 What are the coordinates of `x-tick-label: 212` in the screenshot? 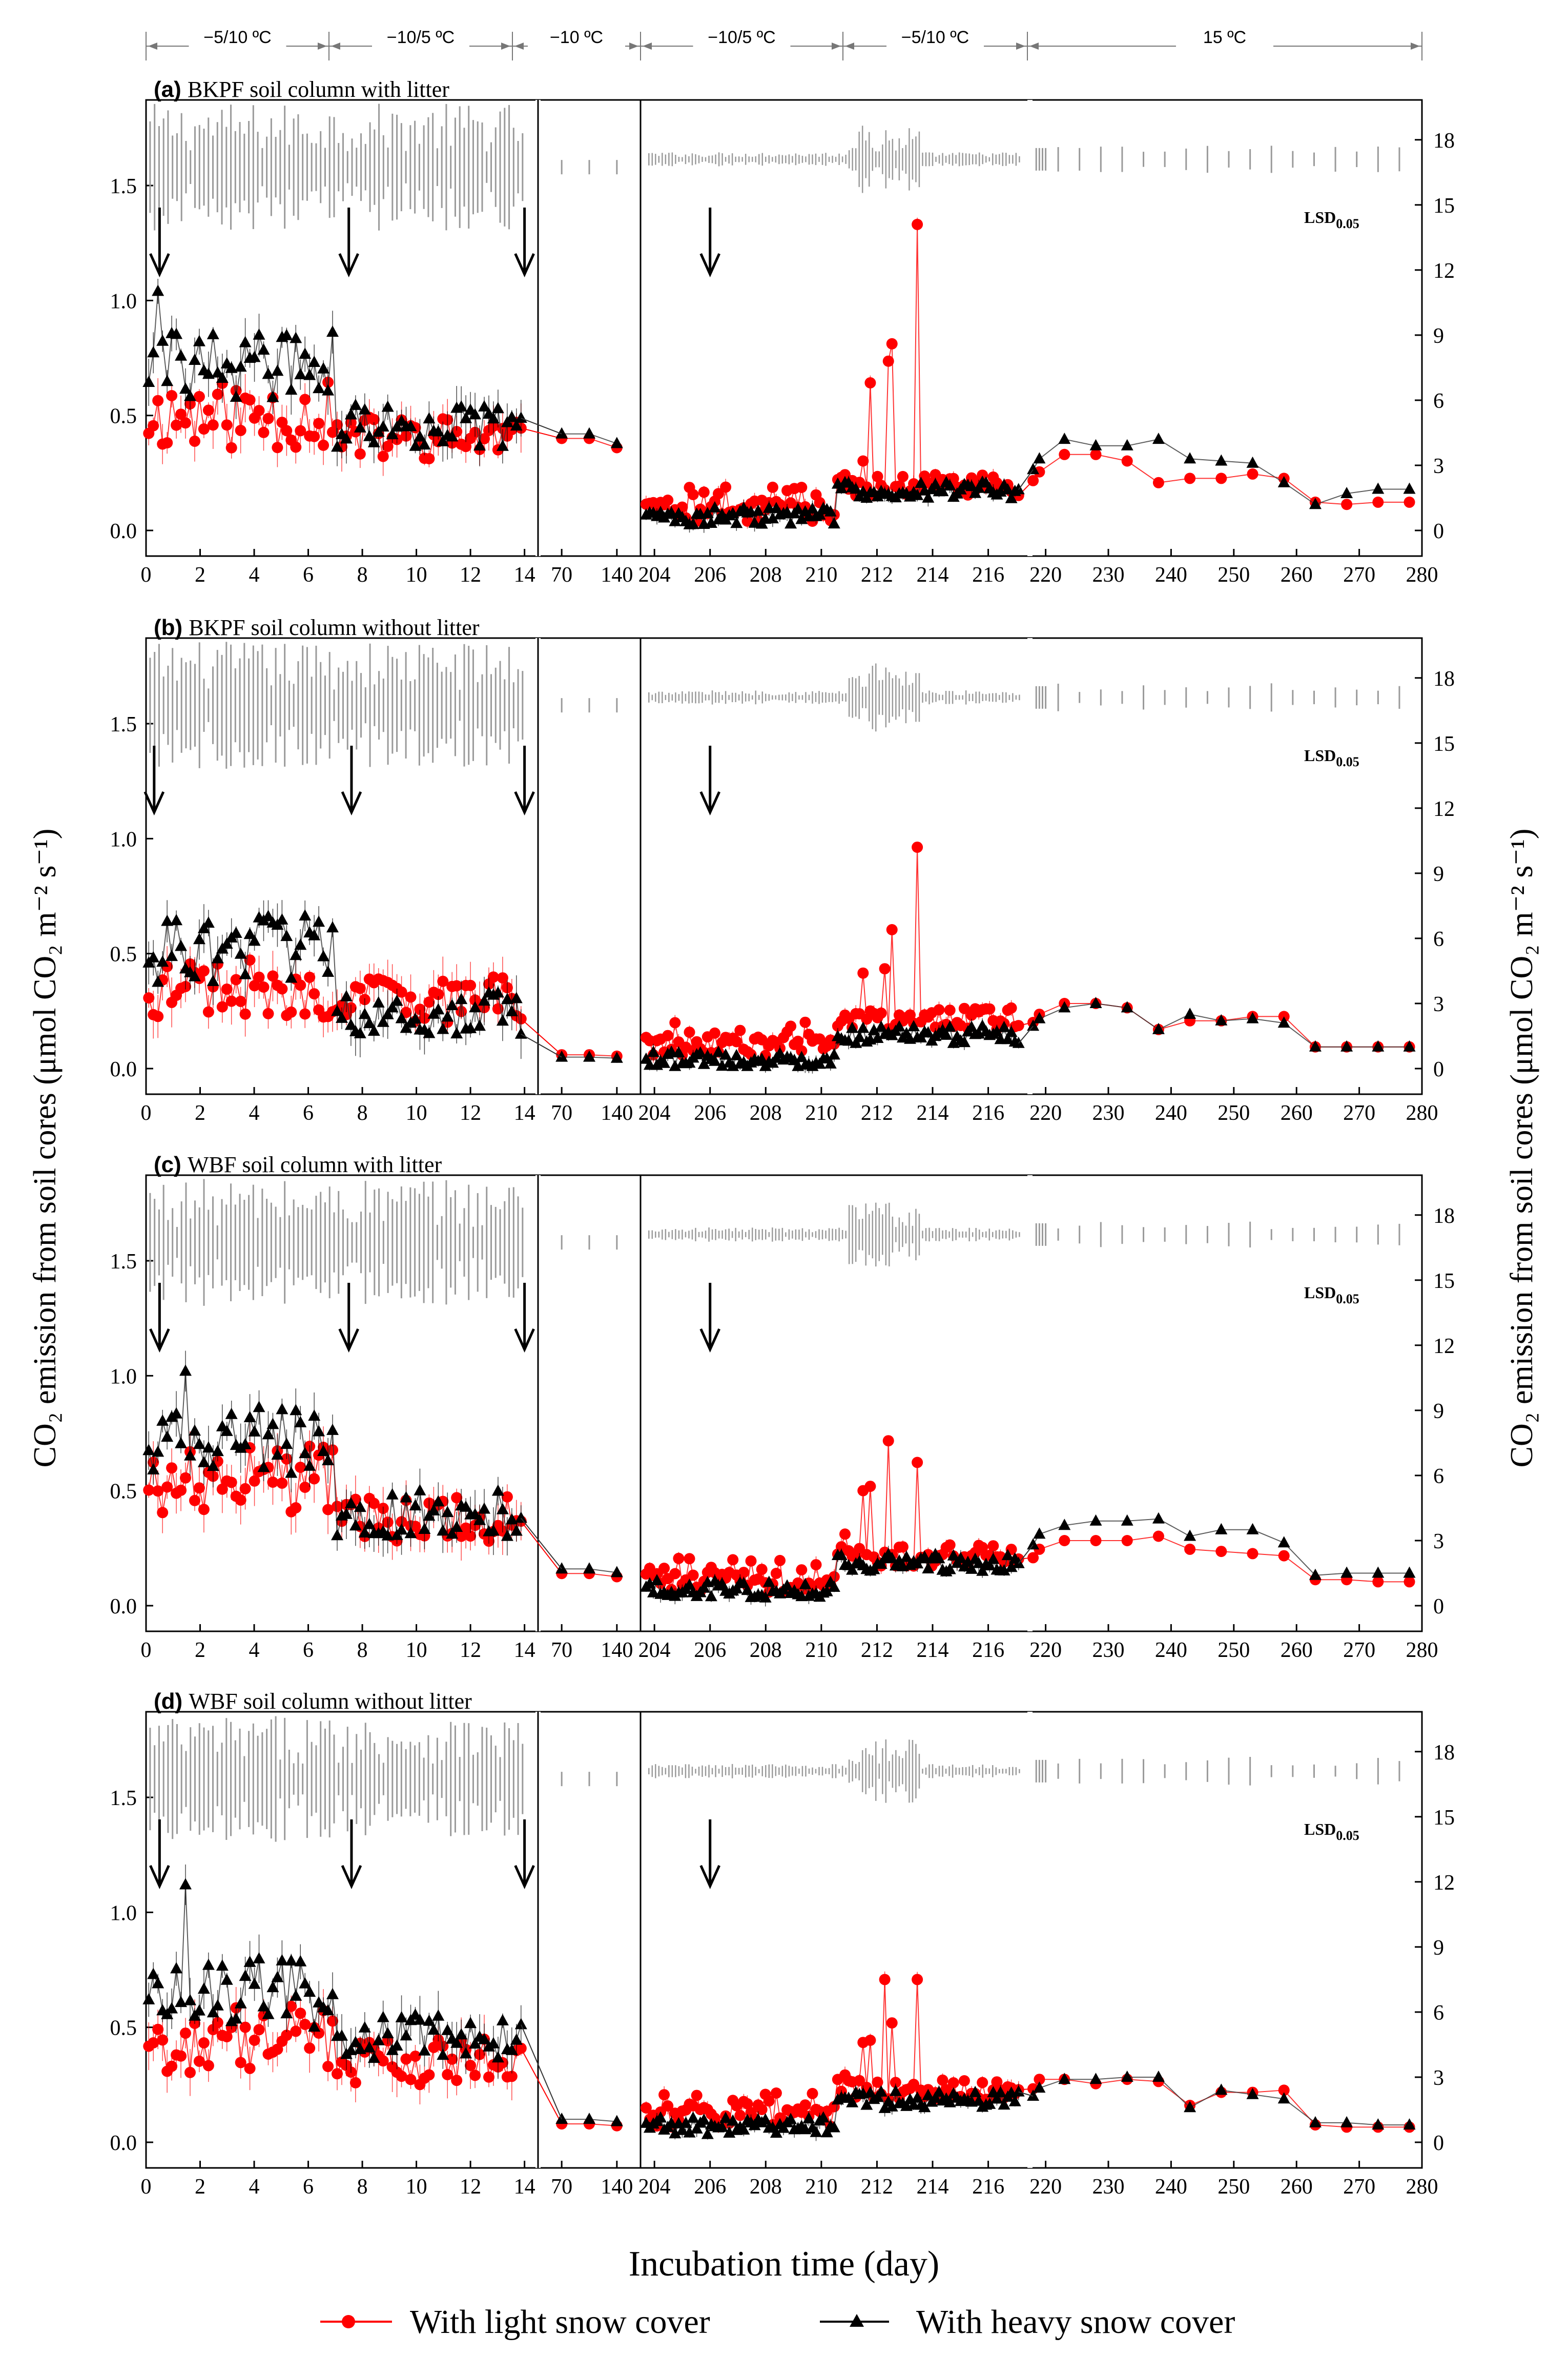 It's located at (877, 1113).